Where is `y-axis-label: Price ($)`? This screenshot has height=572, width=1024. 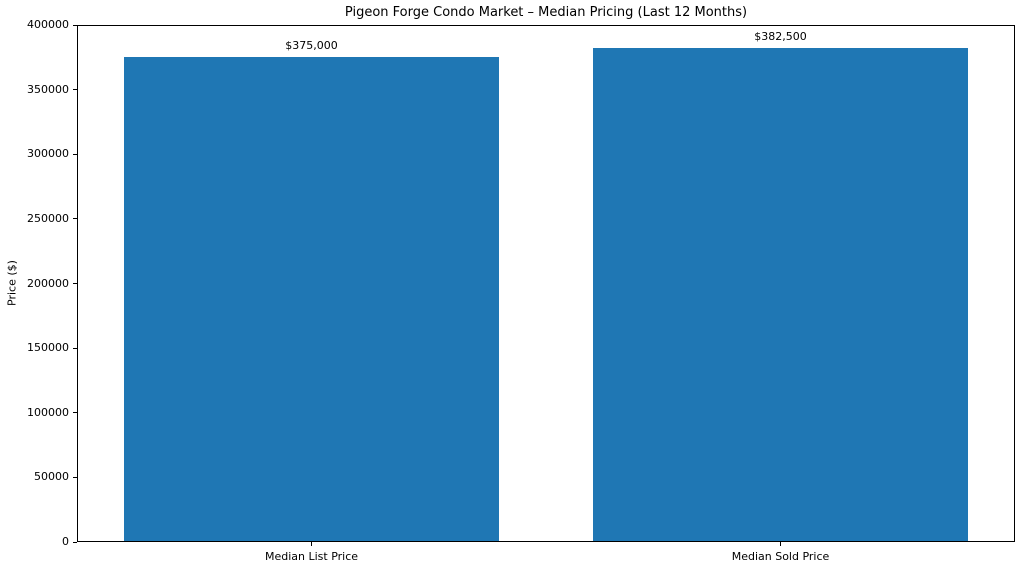
y-axis-label: Price ($) is located at coordinates (12, 283).